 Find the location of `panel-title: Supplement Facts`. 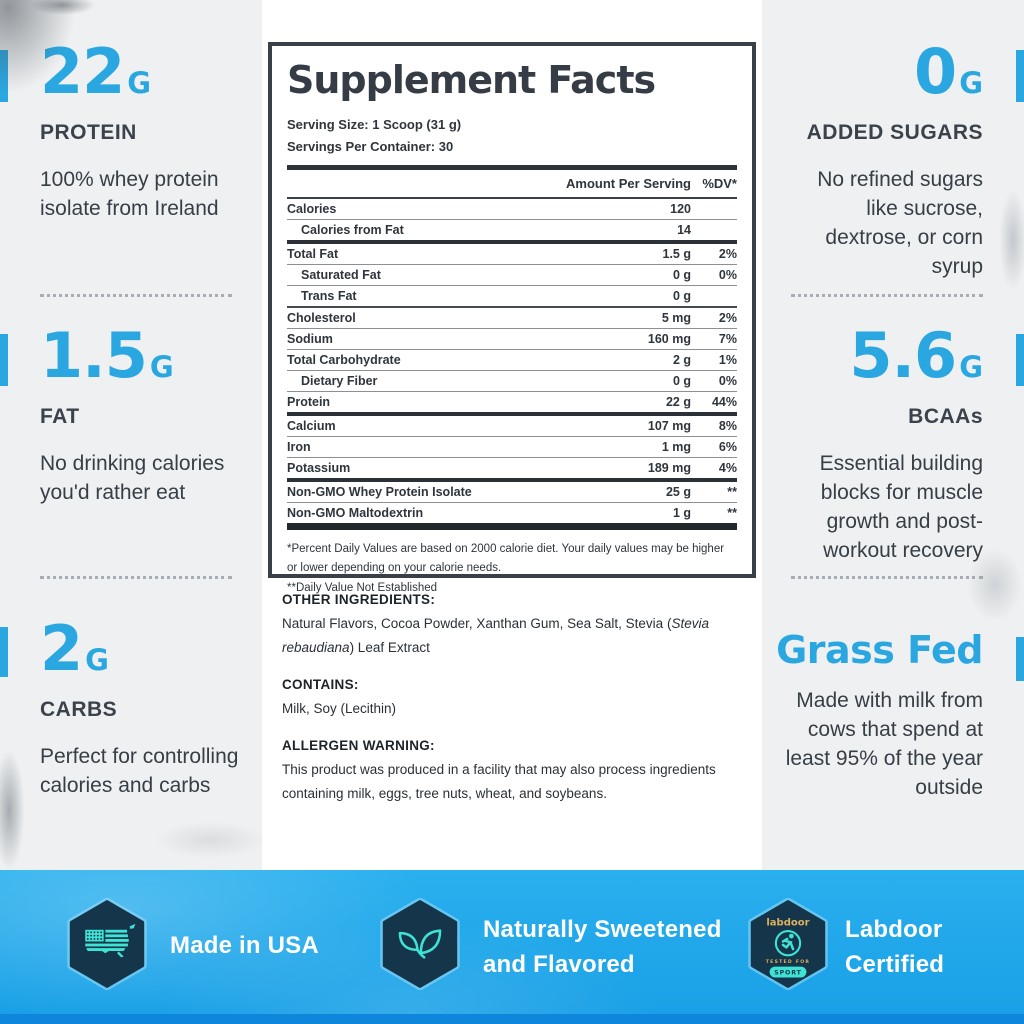

panel-title: Supplement Facts is located at coordinates (471, 80).